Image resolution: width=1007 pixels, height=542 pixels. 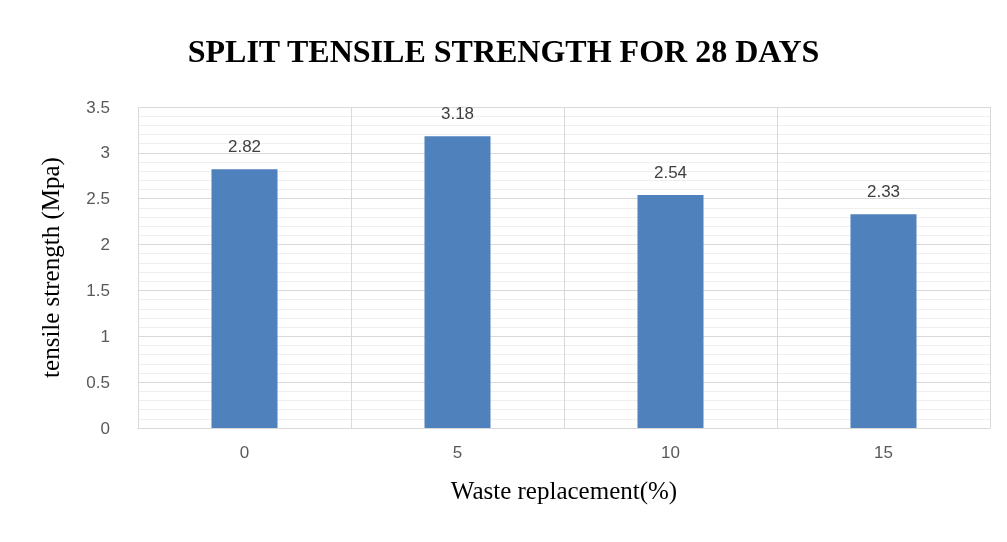 I want to click on x-tick-label: 15, so click(x=883, y=452).